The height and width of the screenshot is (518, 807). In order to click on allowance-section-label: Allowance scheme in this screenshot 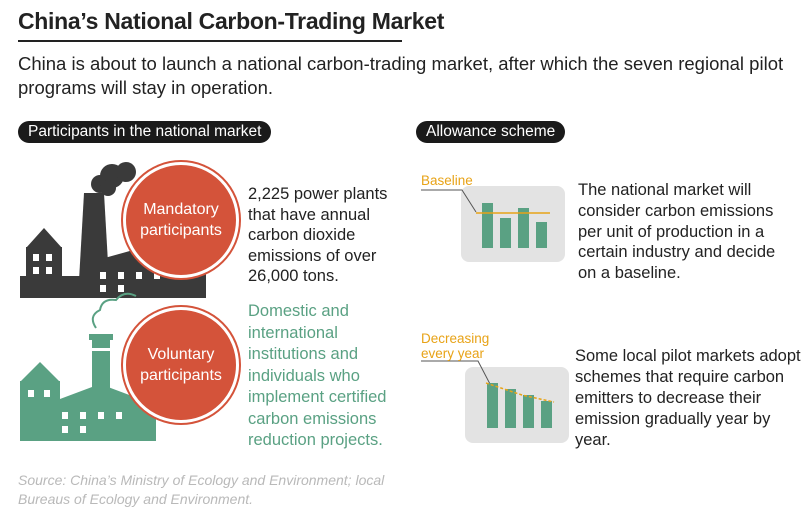, I will do `click(491, 132)`.